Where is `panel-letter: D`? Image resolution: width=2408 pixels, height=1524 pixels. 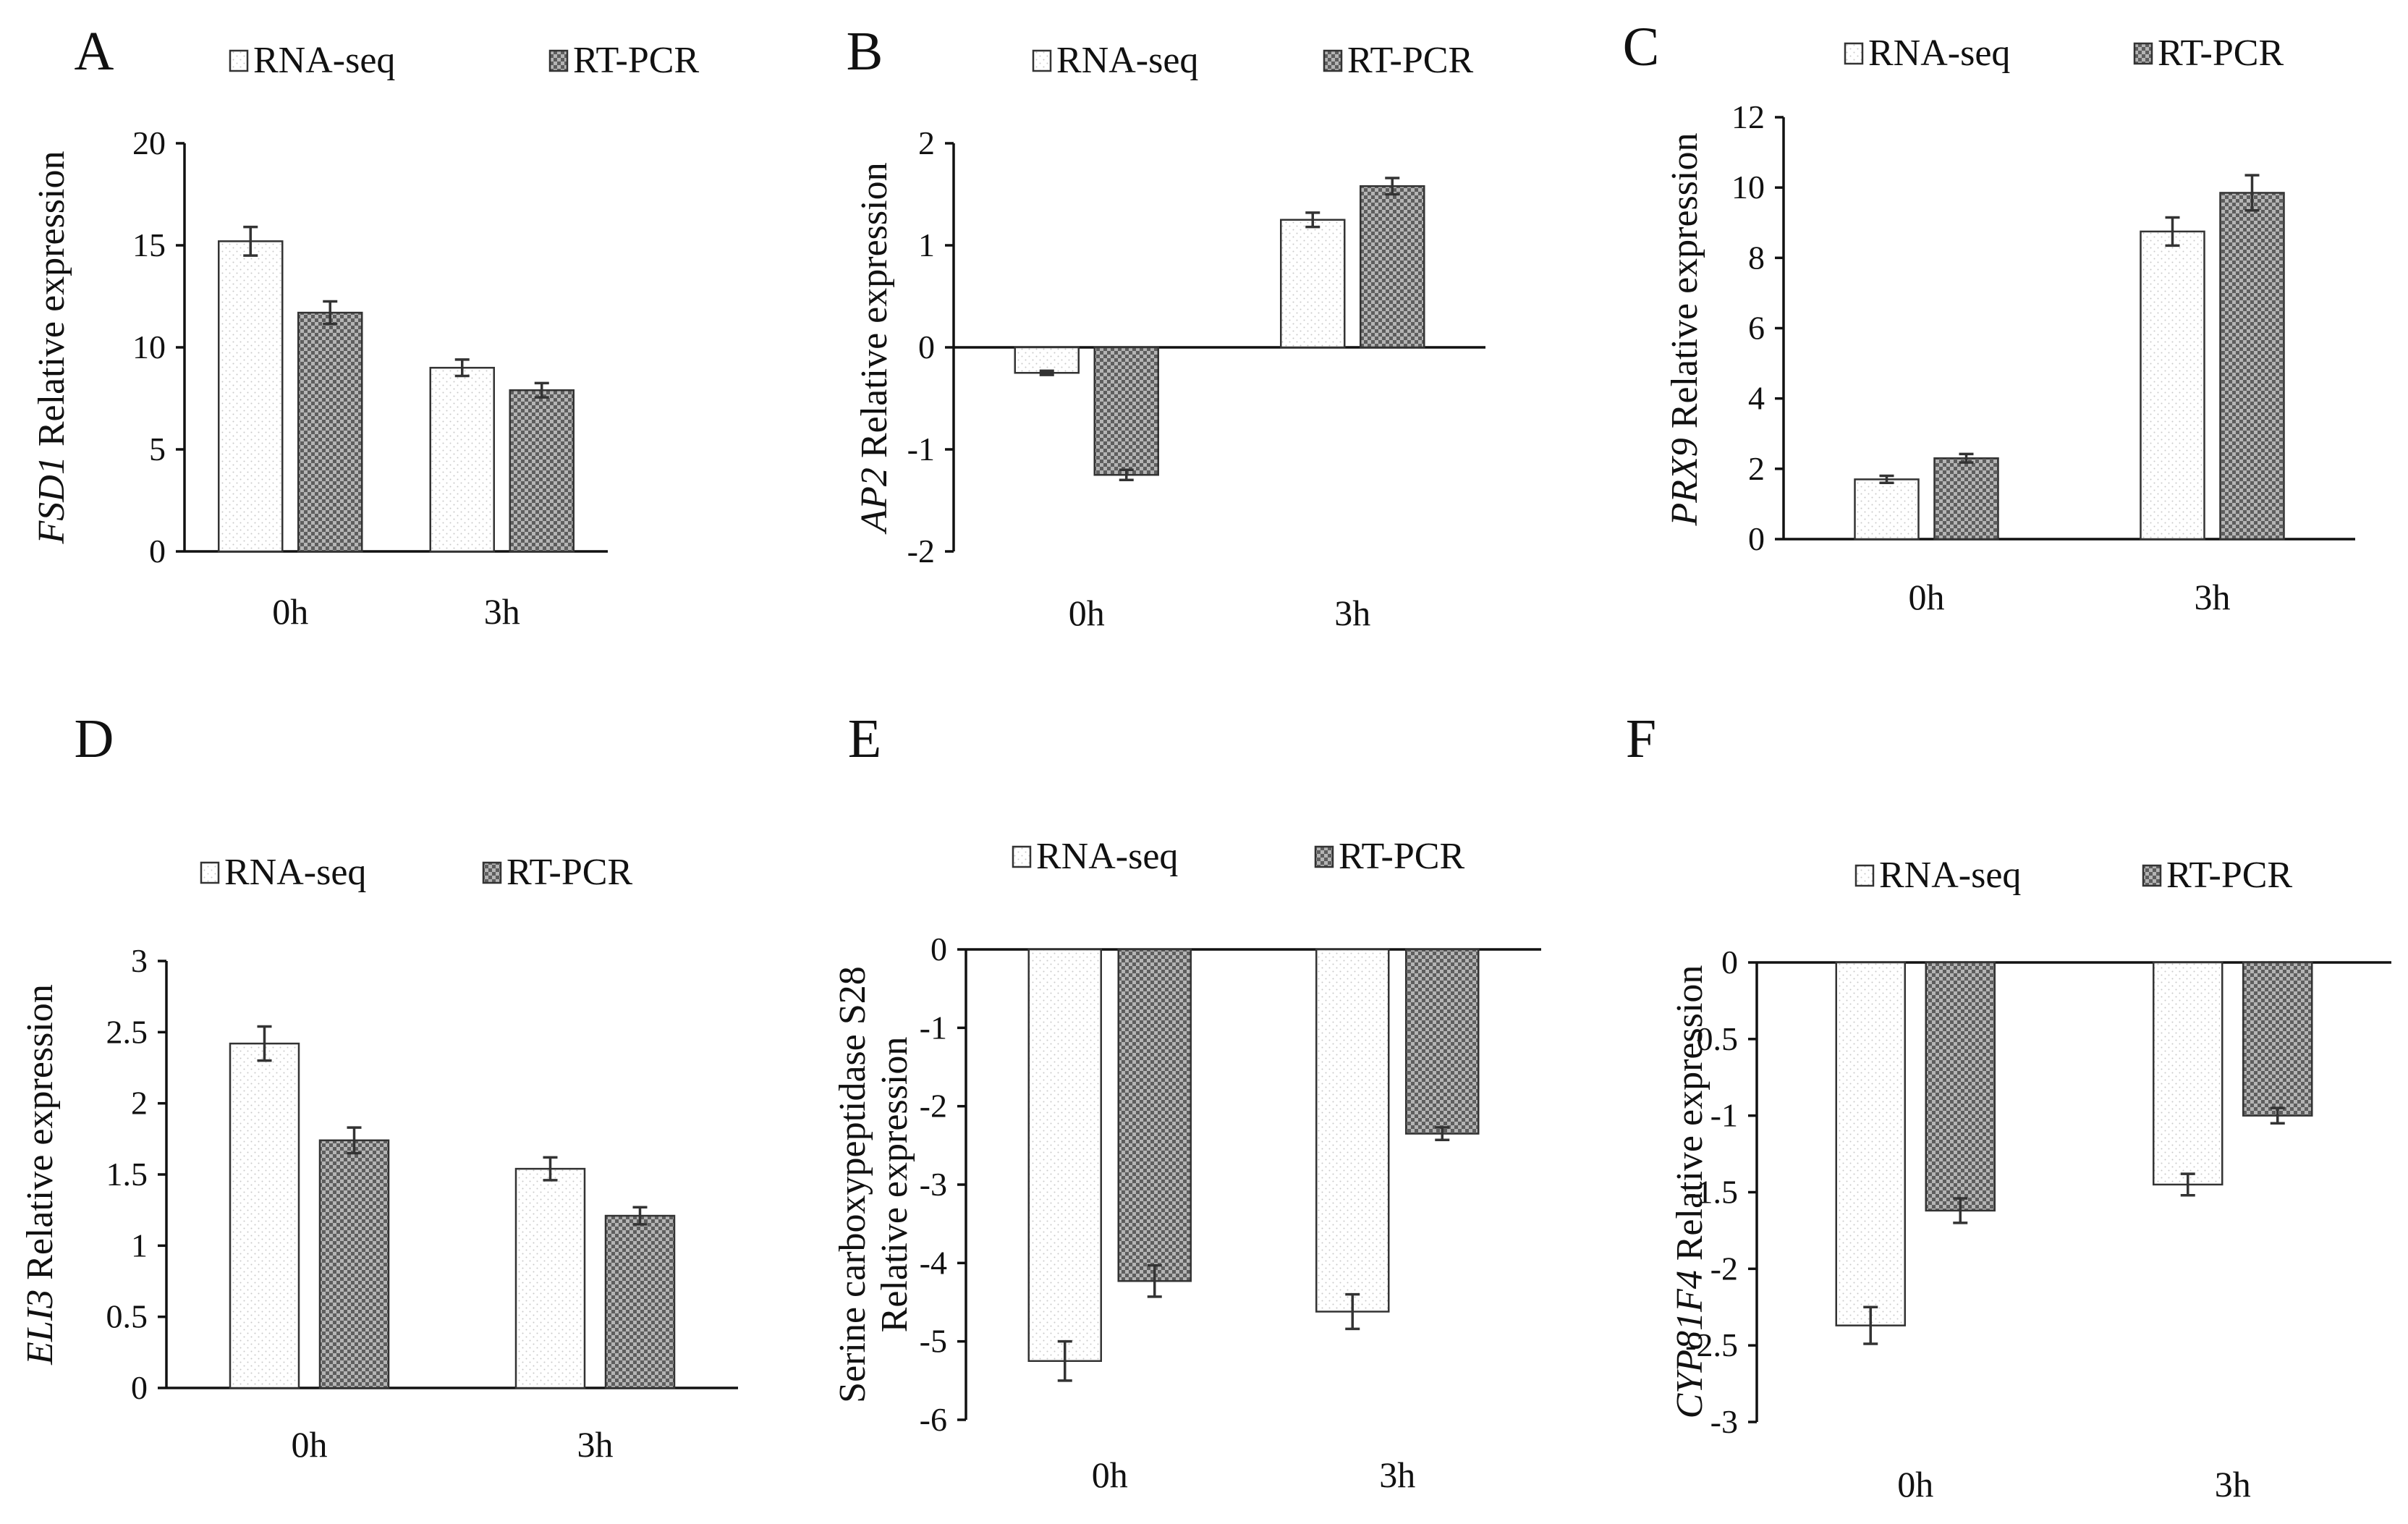
panel-letter: D is located at coordinates (94, 738).